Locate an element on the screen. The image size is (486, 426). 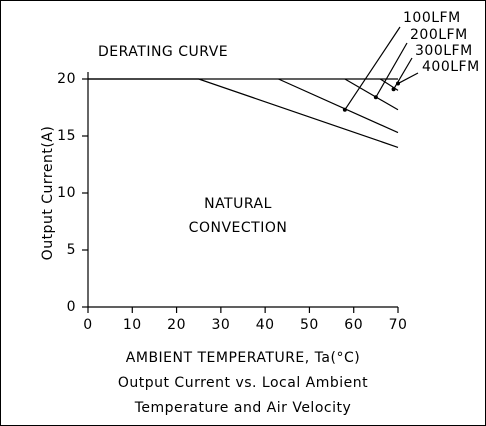
x-tick-label: 0 is located at coordinates (87, 325).